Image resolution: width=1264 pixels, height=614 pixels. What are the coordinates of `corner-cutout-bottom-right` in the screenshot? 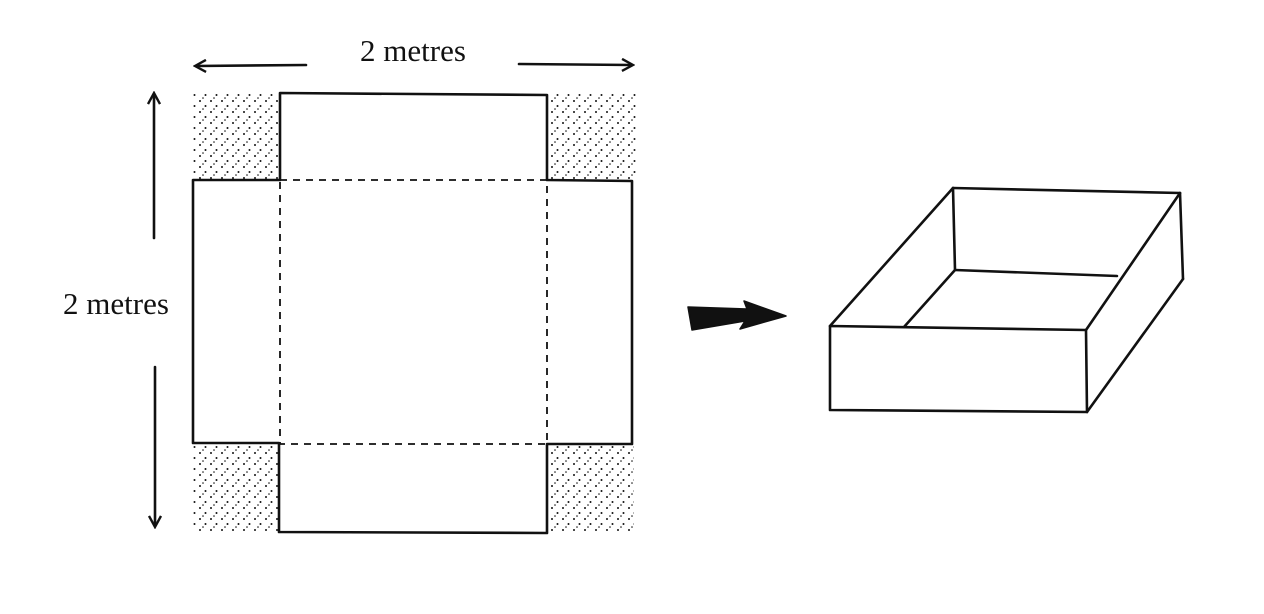 It's located at (591, 489).